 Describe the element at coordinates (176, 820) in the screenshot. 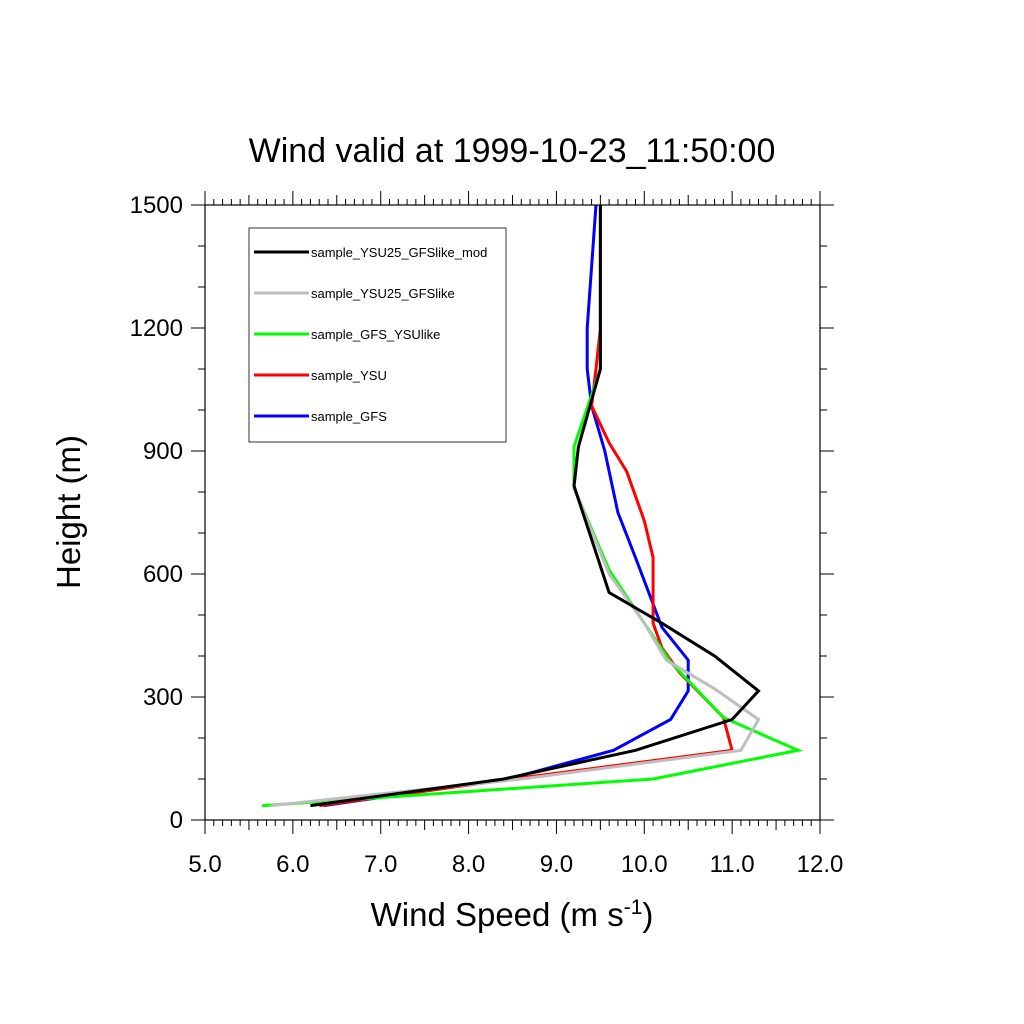

I see `y-tick-label: 0` at that location.